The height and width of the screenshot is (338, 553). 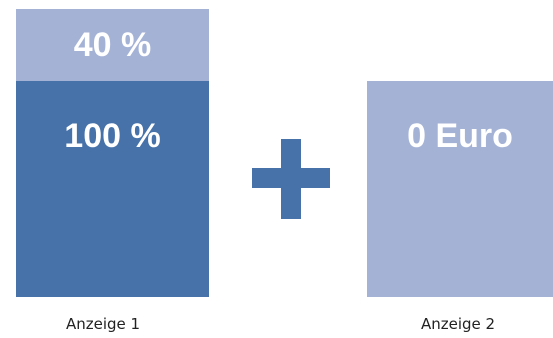 What do you see at coordinates (291, 179) in the screenshot?
I see `plus-icon` at bounding box center [291, 179].